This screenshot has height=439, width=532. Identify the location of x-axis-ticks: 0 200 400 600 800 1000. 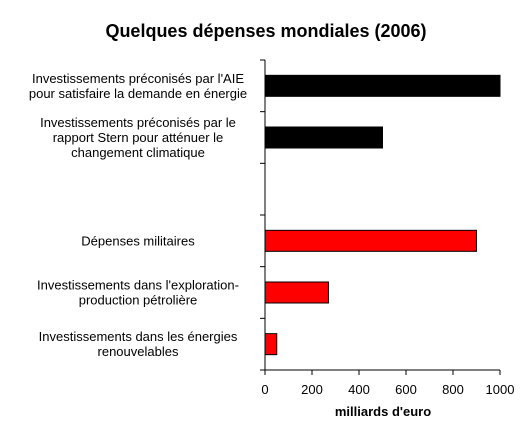
(387, 383).